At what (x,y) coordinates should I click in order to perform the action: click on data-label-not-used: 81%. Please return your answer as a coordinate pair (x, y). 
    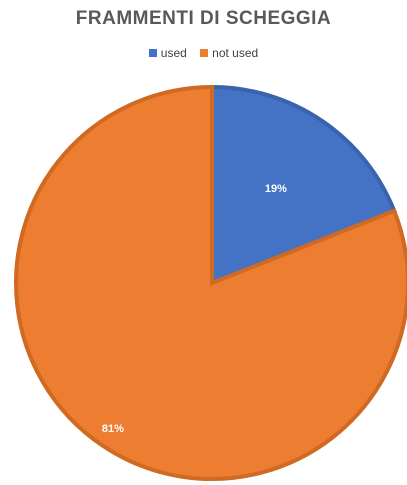
    Looking at the image, I should click on (113, 429).